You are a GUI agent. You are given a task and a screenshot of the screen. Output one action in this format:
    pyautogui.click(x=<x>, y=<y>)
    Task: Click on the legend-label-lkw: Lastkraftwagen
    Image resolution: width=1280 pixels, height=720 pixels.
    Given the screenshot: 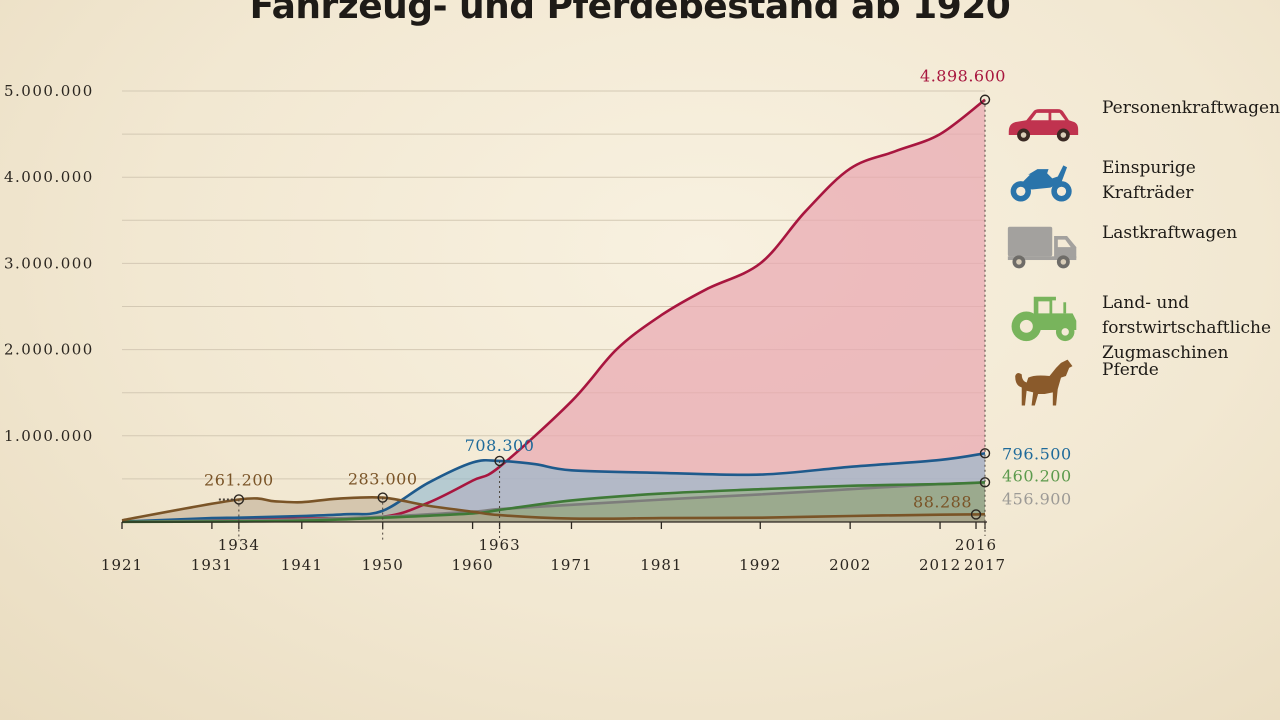 What is the action you would take?
    pyautogui.click(x=1170, y=233)
    